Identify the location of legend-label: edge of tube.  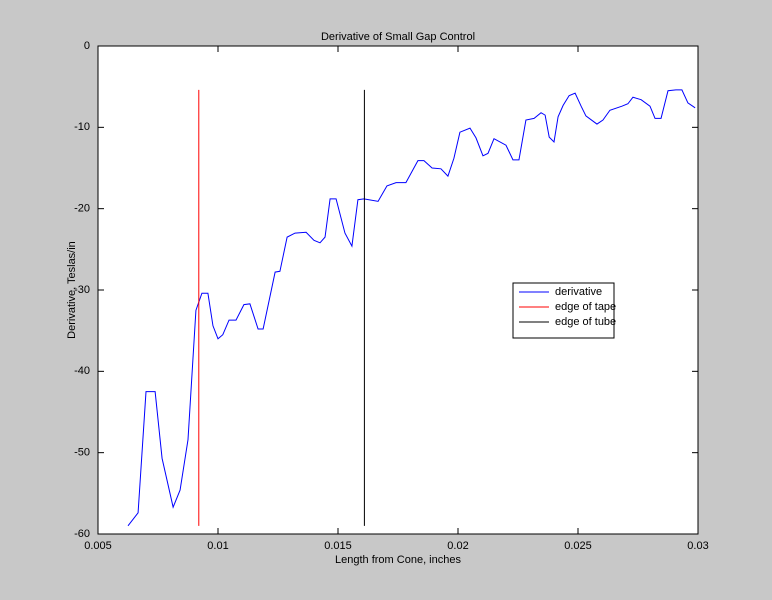
(585, 322).